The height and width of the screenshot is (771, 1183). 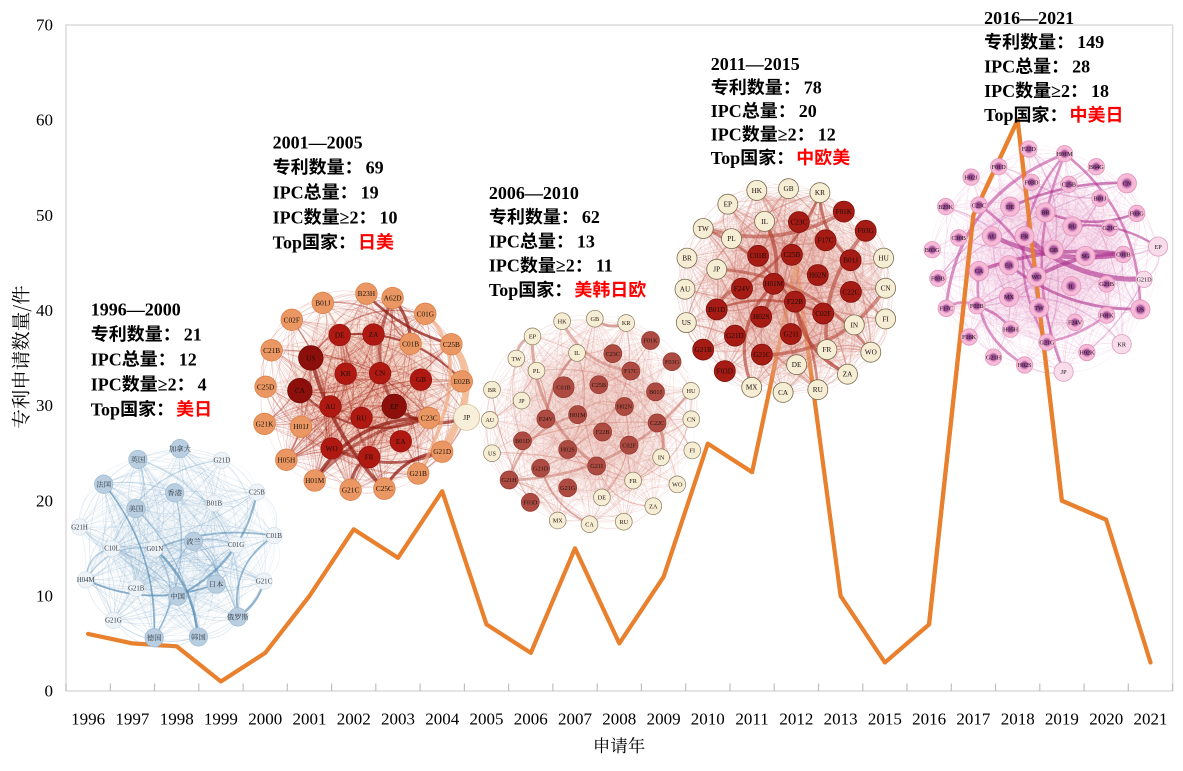 I want to click on svg-text: 2019, so click(x=1062, y=719).